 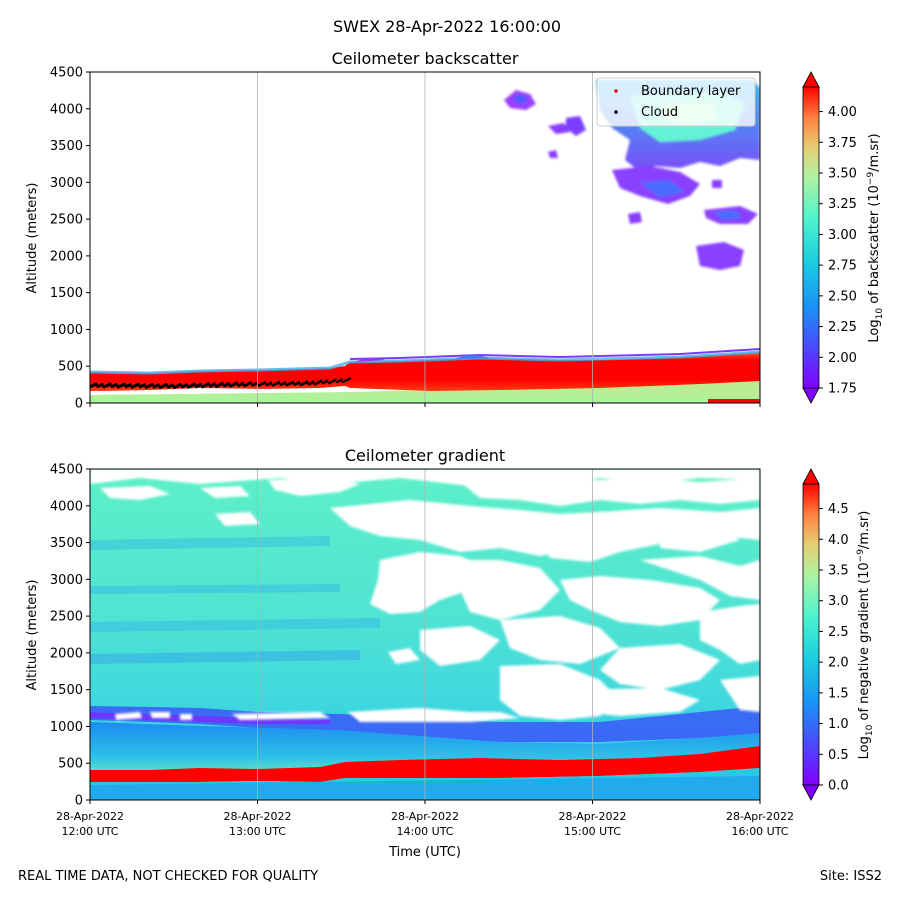 What do you see at coordinates (659, 112) in the screenshot?
I see `legend-cloud-label: Cloud` at bounding box center [659, 112].